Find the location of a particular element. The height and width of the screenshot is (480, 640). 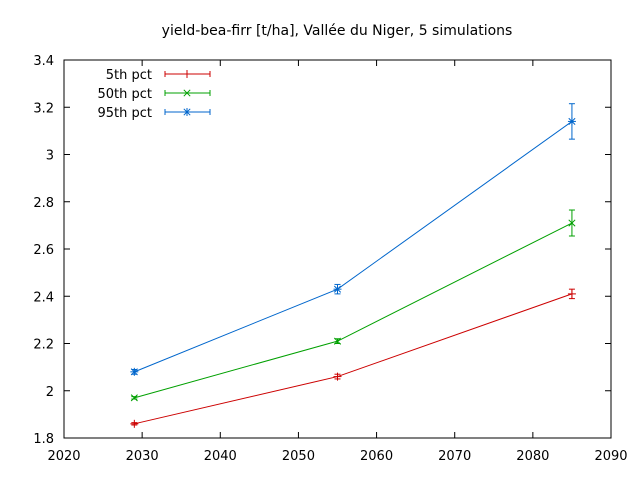

y-tick-label: 2.6 is located at coordinates (43, 250).